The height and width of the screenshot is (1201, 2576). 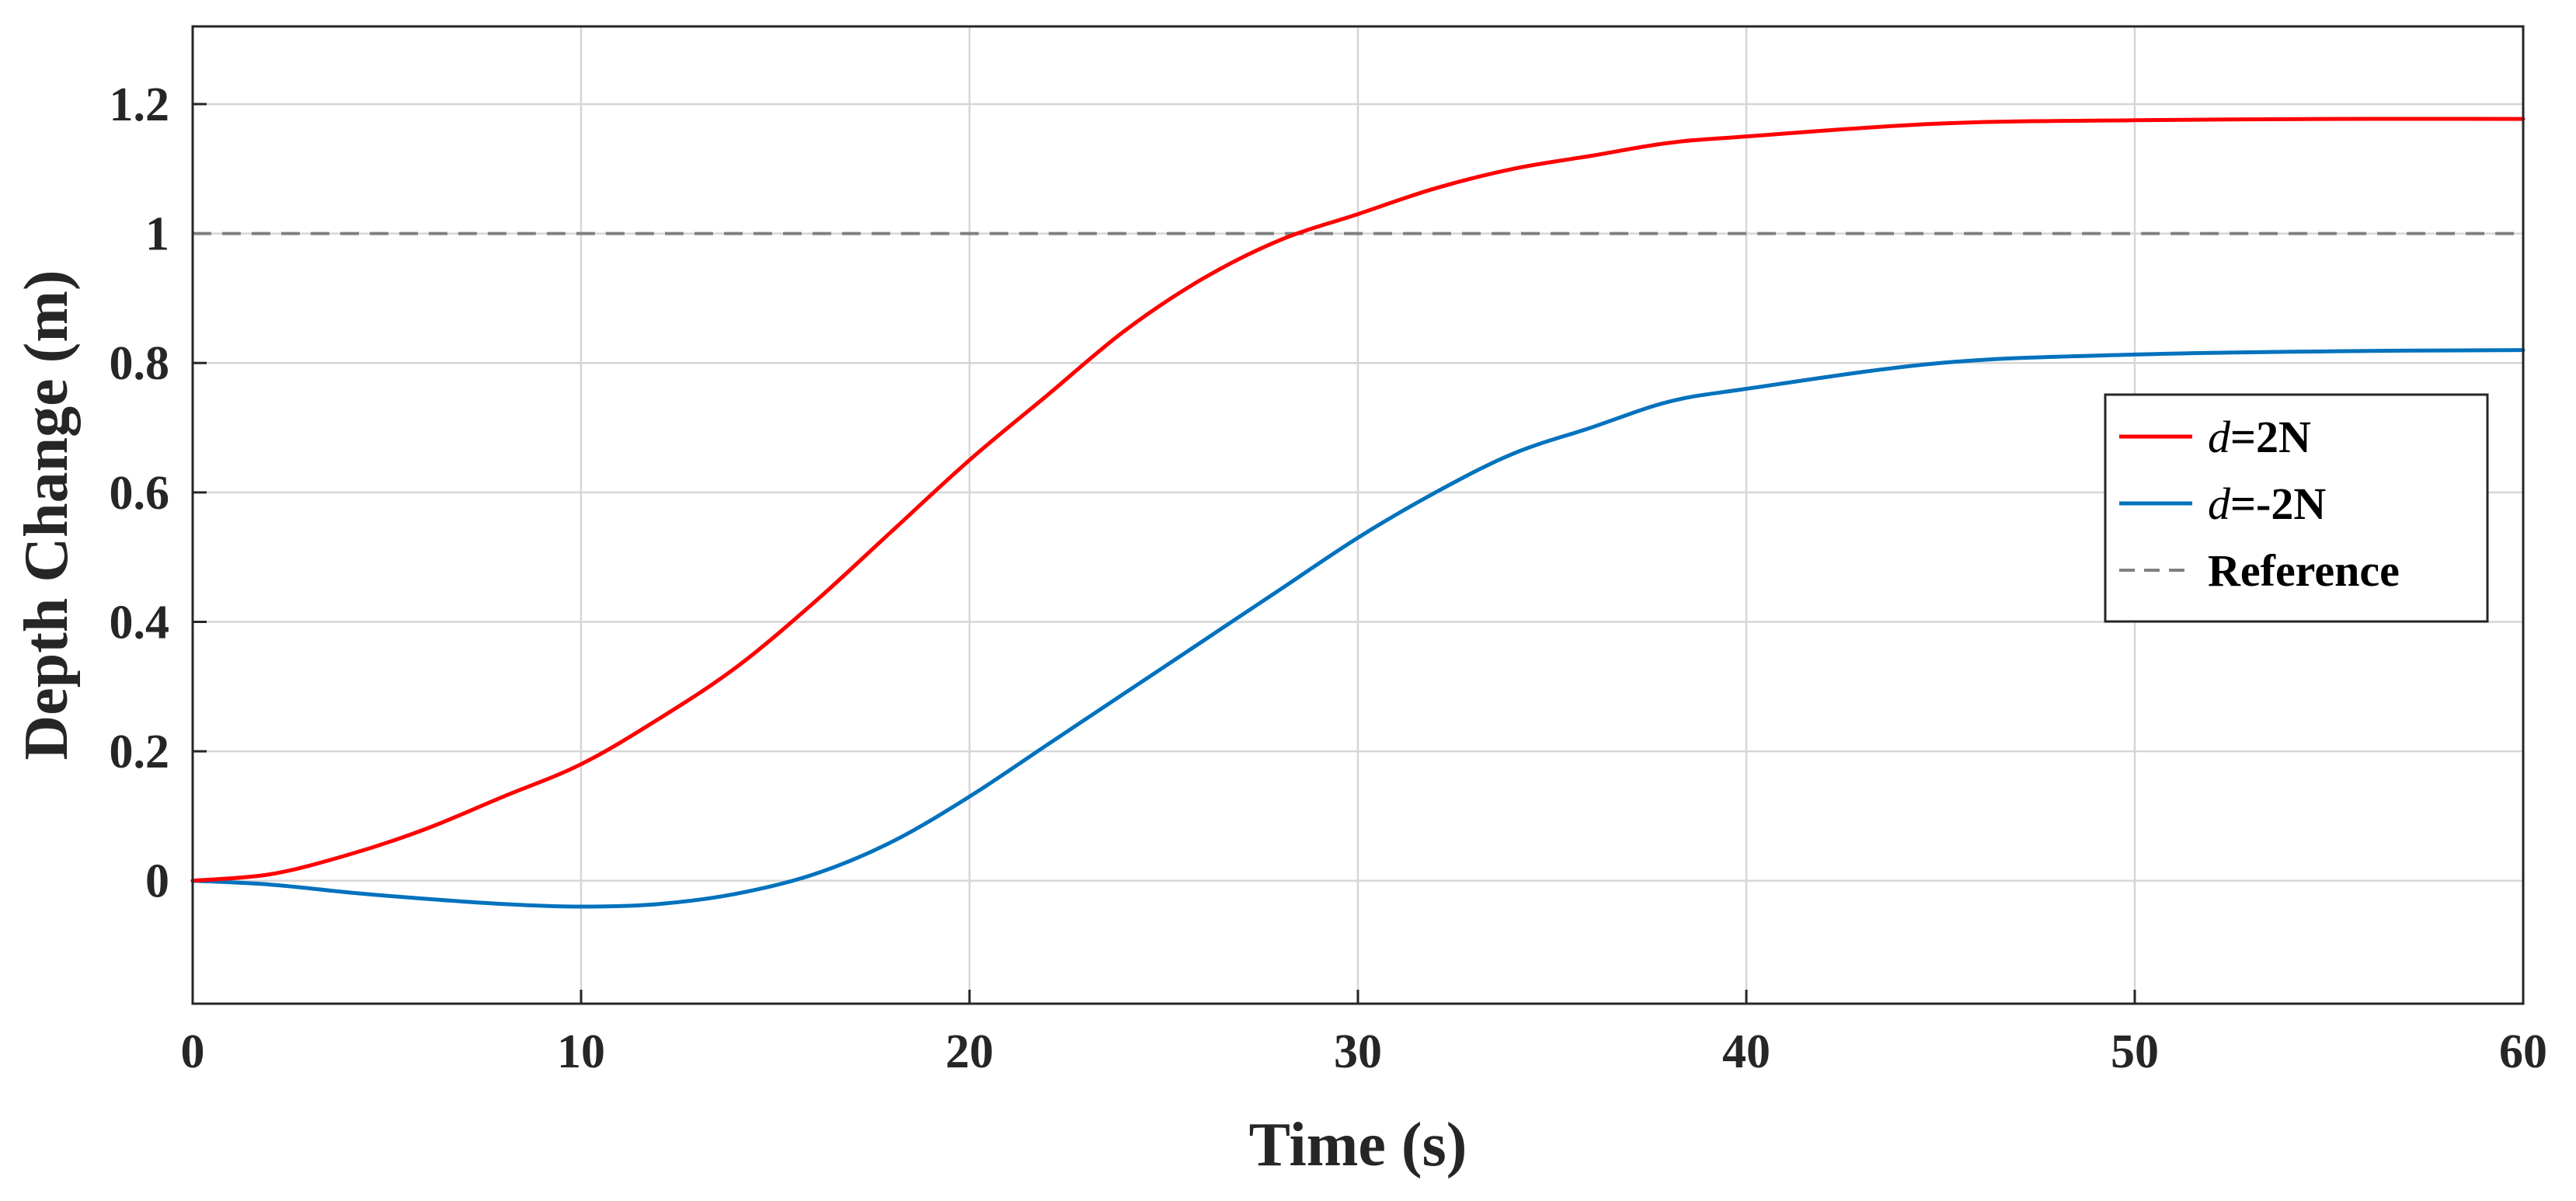 What do you see at coordinates (1746, 1051) in the screenshot?
I see `x-tick-label: 40` at bounding box center [1746, 1051].